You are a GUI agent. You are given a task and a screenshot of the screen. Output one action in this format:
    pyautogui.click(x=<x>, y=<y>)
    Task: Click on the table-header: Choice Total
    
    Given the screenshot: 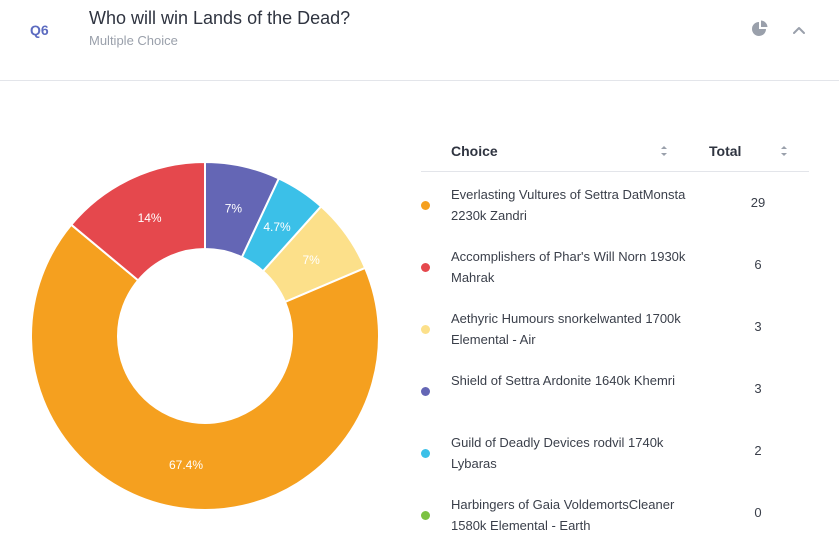 What is the action you would take?
    pyautogui.click(x=615, y=151)
    